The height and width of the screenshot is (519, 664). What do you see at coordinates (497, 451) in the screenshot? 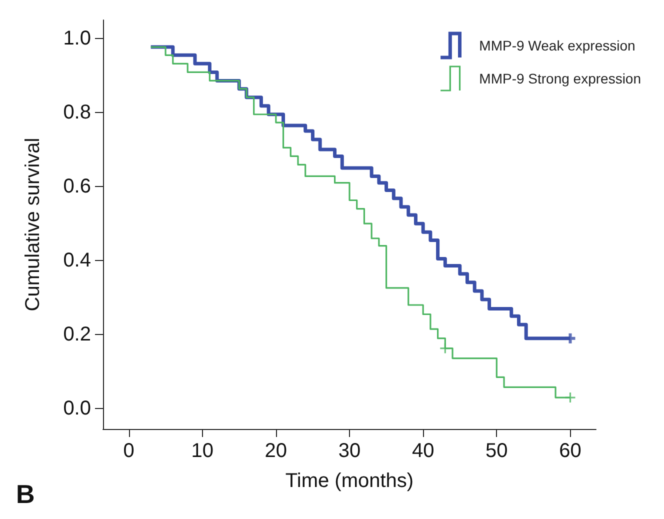
I see `x-tick-label: 50` at bounding box center [497, 451].